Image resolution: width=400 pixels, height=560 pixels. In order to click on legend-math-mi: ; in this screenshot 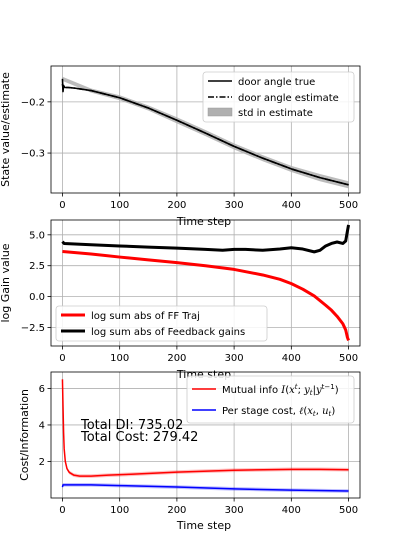, I will do `click(301, 390)`.